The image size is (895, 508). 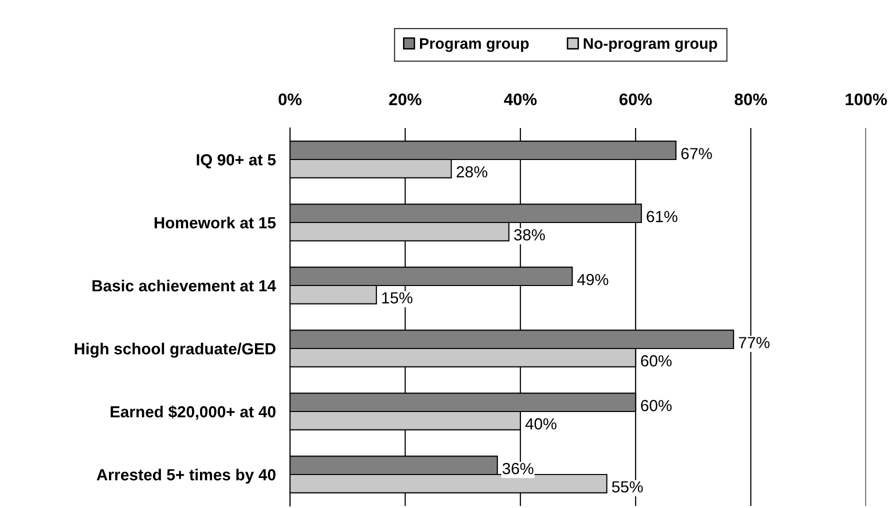 I want to click on x-tick-label: 20%, so click(x=405, y=99).